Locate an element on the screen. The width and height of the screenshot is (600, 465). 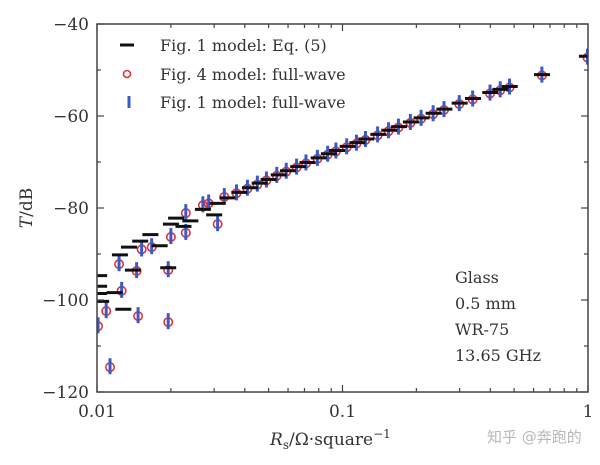
legend-item-fig4-fullwave: Fig. 4 model: full-wave is located at coordinates (234, 74).